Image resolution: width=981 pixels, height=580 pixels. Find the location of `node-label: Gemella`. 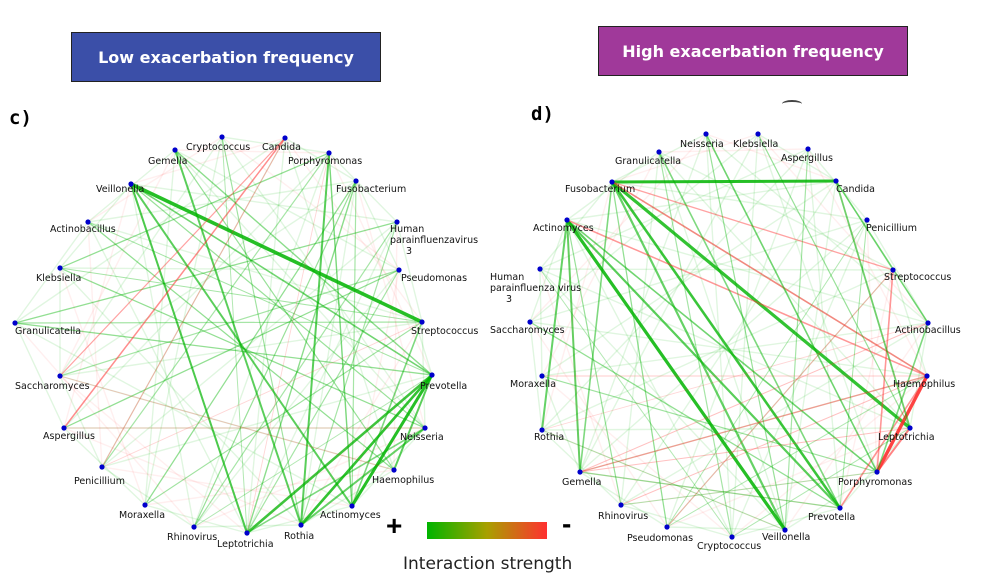

node-label: Gemella is located at coordinates (581, 482).